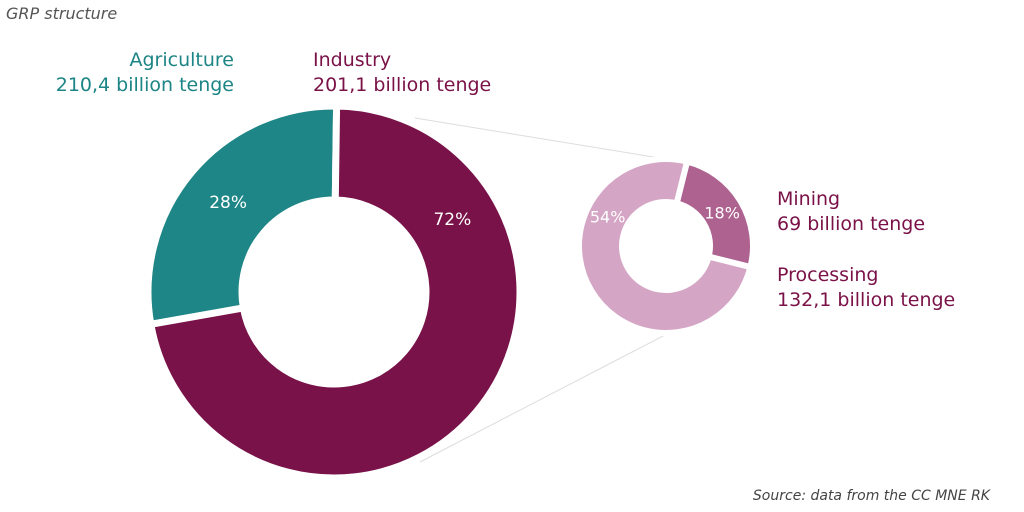 This screenshot has height=512, width=1024. I want to click on industry-breakdown-donut: 18% 54%, so click(666, 246).